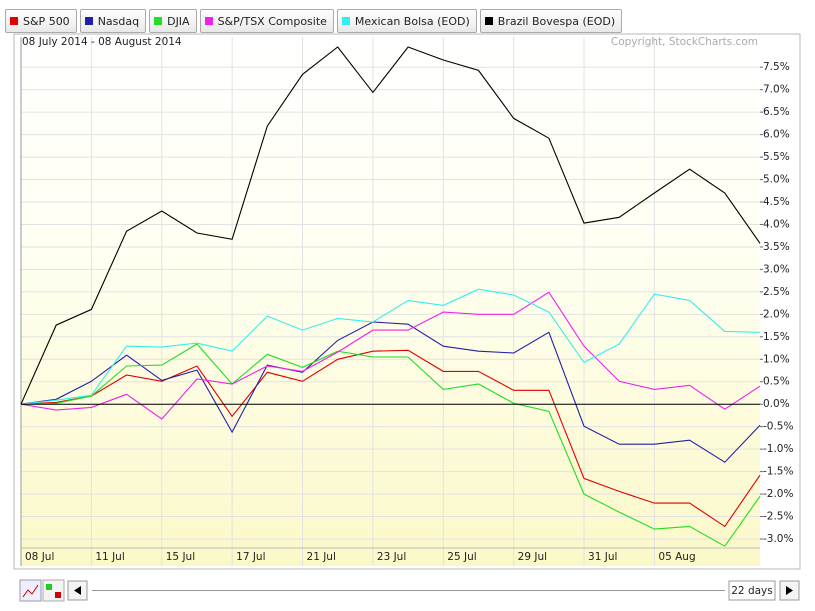  Describe the element at coordinates (776, 157) in the screenshot. I see `y-tick-label: 5.5%` at that location.